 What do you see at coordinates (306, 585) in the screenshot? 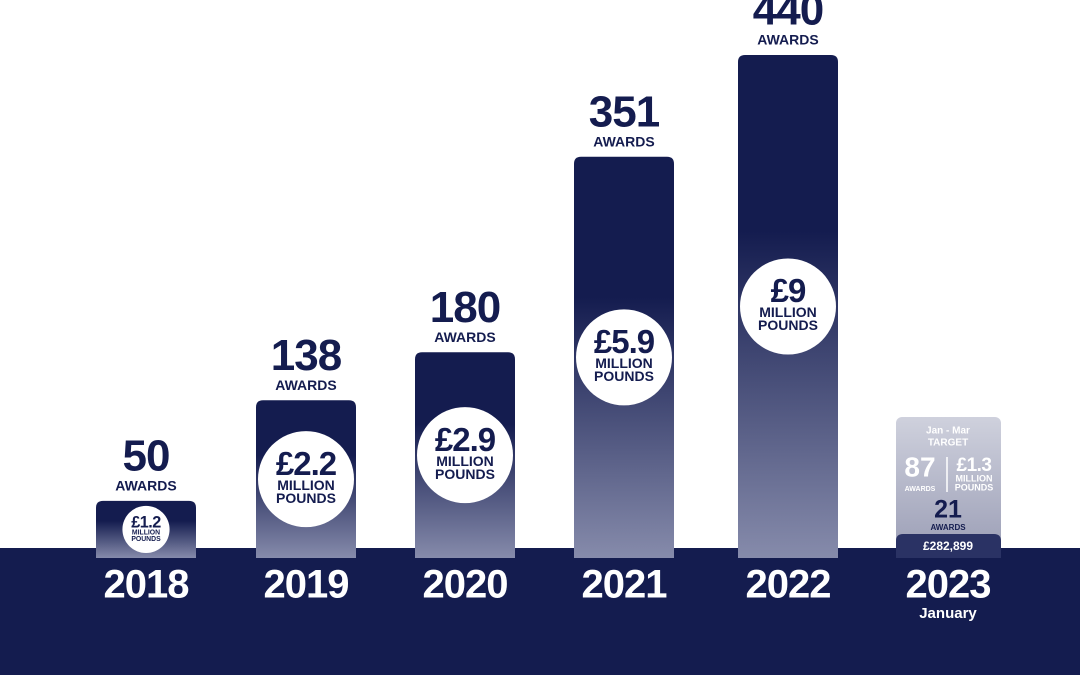
I see `year-label: 2019` at bounding box center [306, 585].